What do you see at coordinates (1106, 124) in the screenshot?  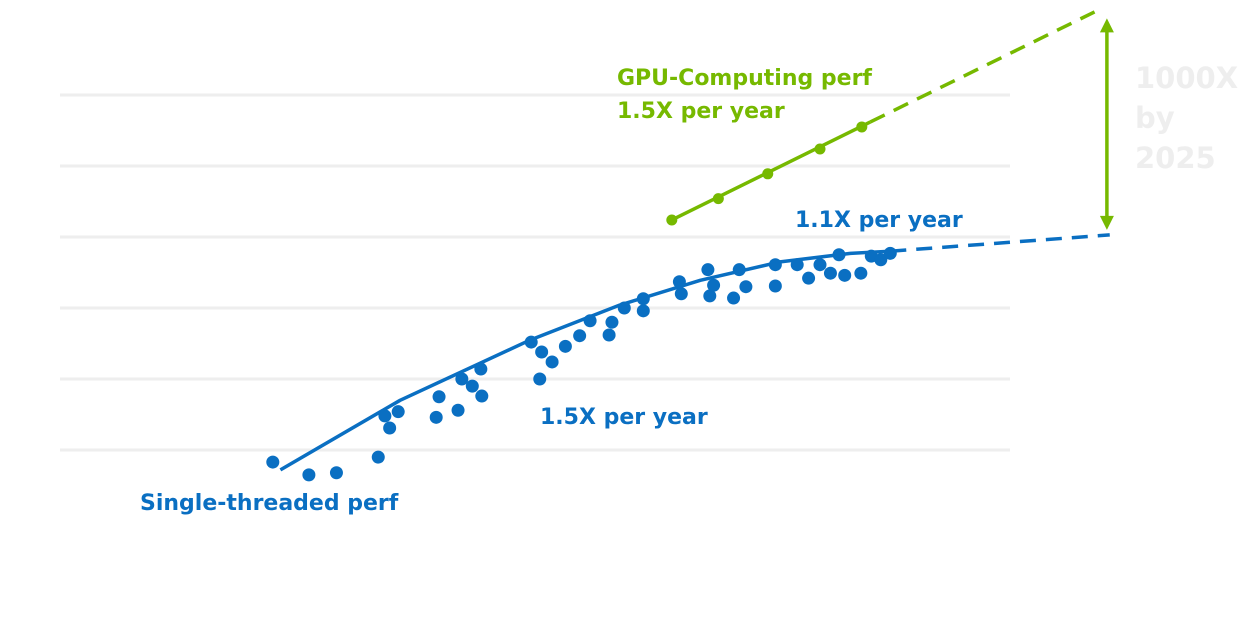 I see `gap-arrow` at bounding box center [1106, 124].